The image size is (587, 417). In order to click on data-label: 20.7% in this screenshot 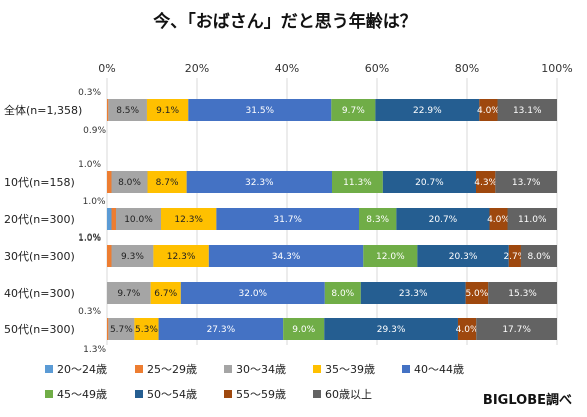, I will do `click(429, 183)`.